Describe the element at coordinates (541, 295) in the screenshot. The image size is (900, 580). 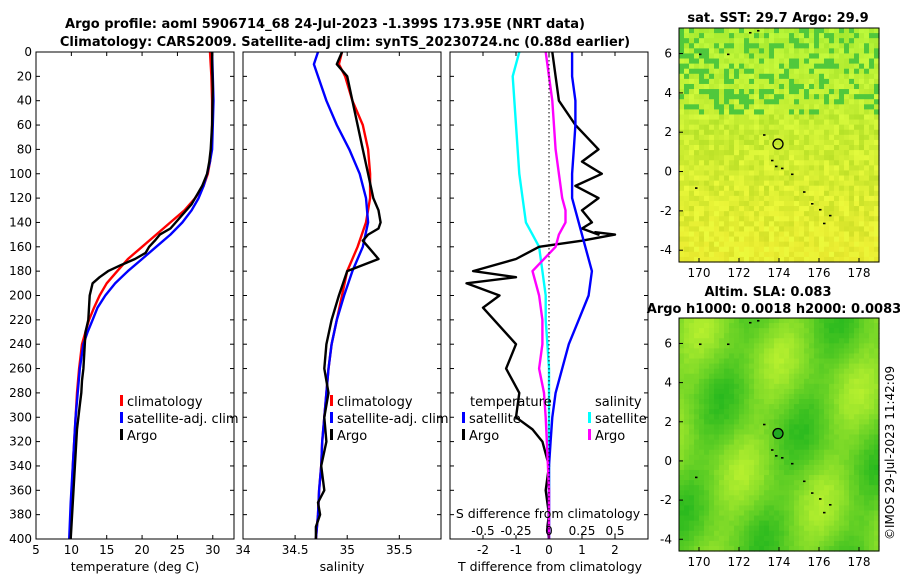
I see `difference-series-t-argo` at that location.